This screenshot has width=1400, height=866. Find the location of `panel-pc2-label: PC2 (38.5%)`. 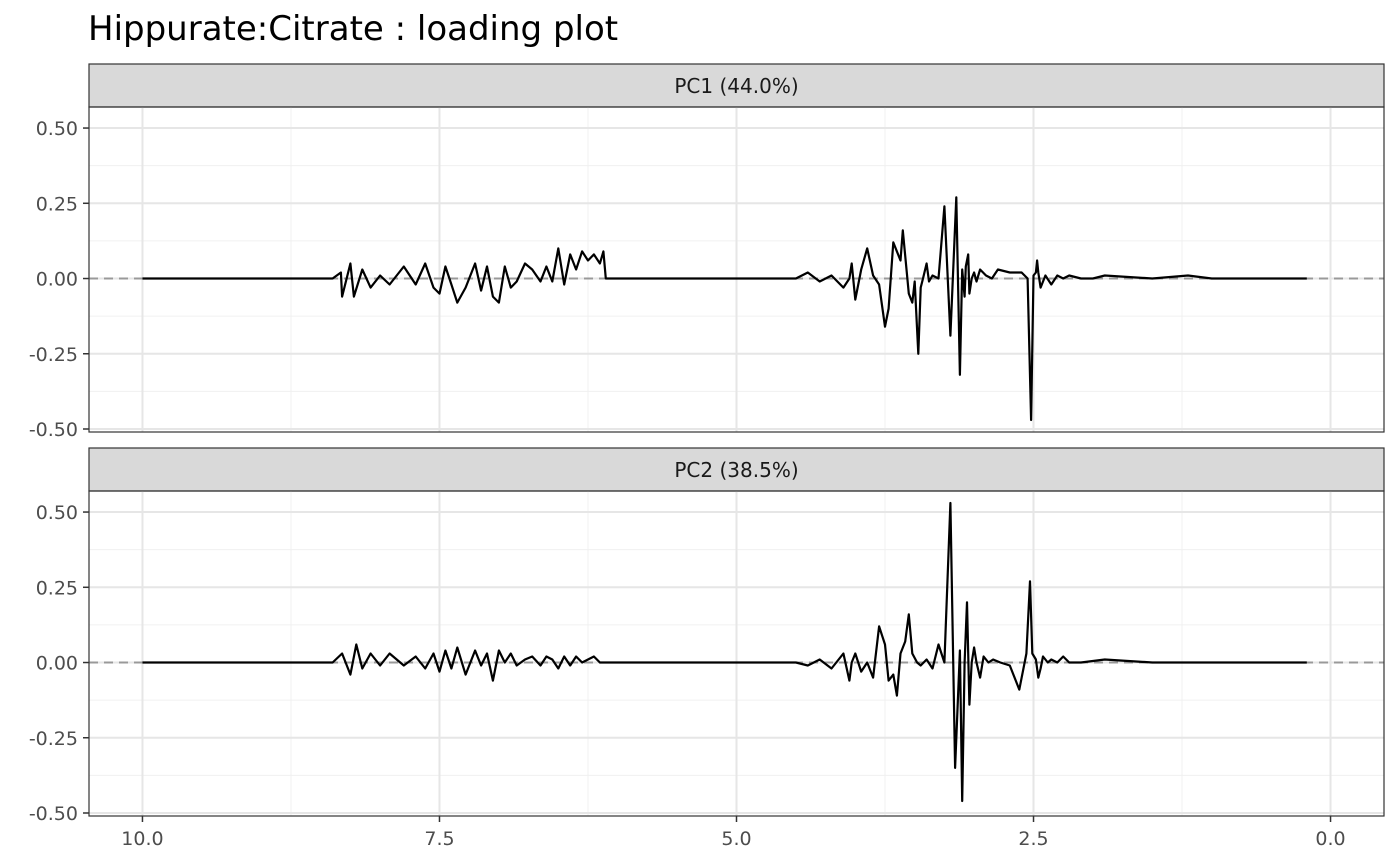

panel-pc2-label: PC2 (38.5%) is located at coordinates (736, 470).